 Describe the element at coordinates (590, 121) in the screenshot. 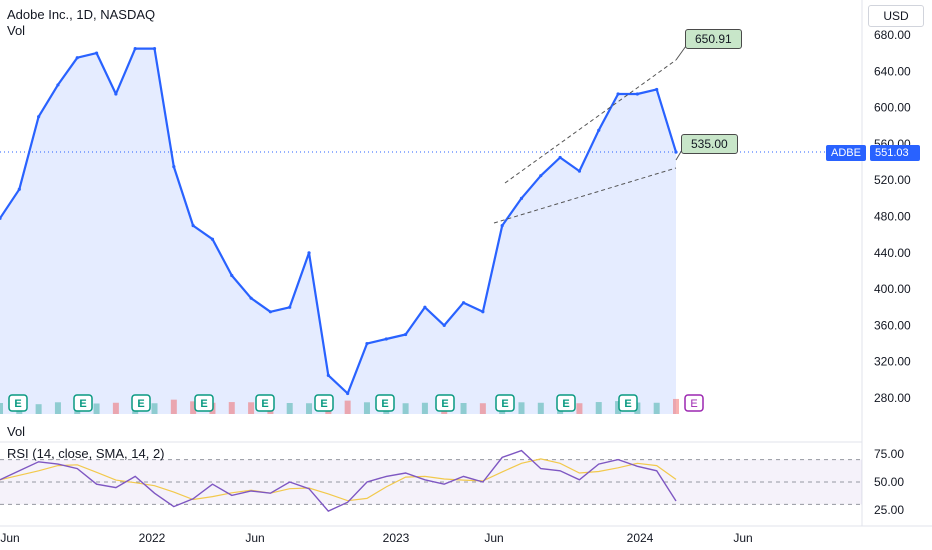

I see `upper-trendline` at that location.